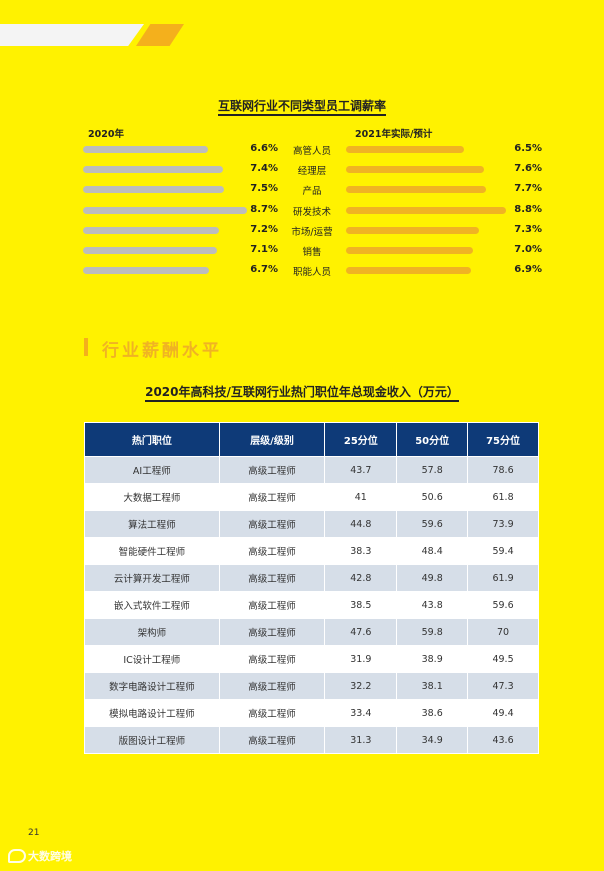 The width and height of the screenshot is (604, 871). I want to click on series-label-2021: 2021年实际/预计, so click(394, 134).